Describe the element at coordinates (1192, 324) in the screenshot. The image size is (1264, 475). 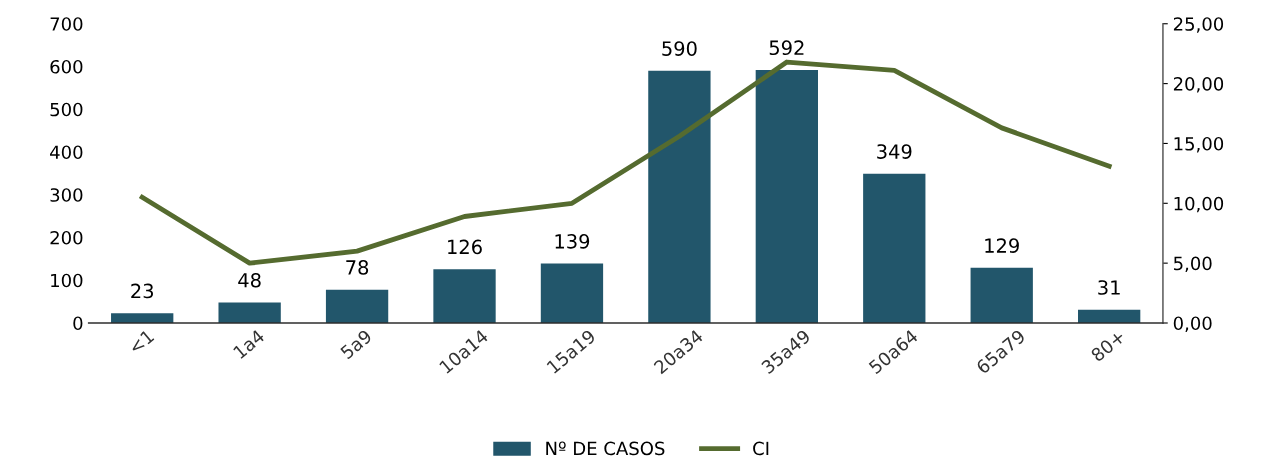
I see `y2-tick-label: 0,00` at that location.